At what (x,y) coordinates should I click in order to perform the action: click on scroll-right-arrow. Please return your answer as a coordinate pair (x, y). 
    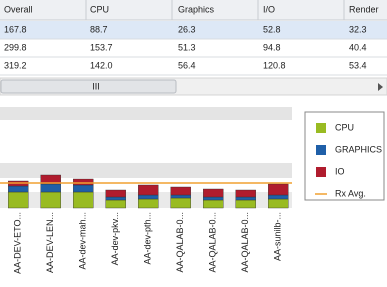
    Looking at the image, I should click on (380, 87).